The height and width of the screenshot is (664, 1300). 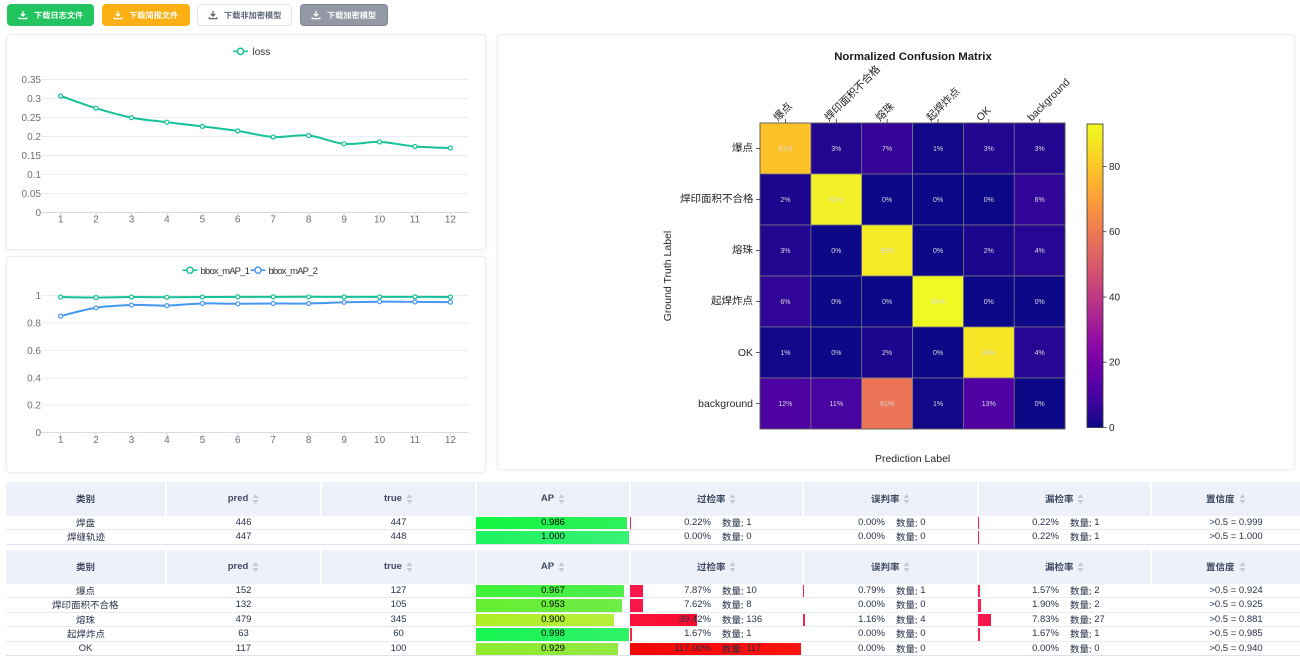 I want to click on svg-text: loss, so click(x=262, y=52).